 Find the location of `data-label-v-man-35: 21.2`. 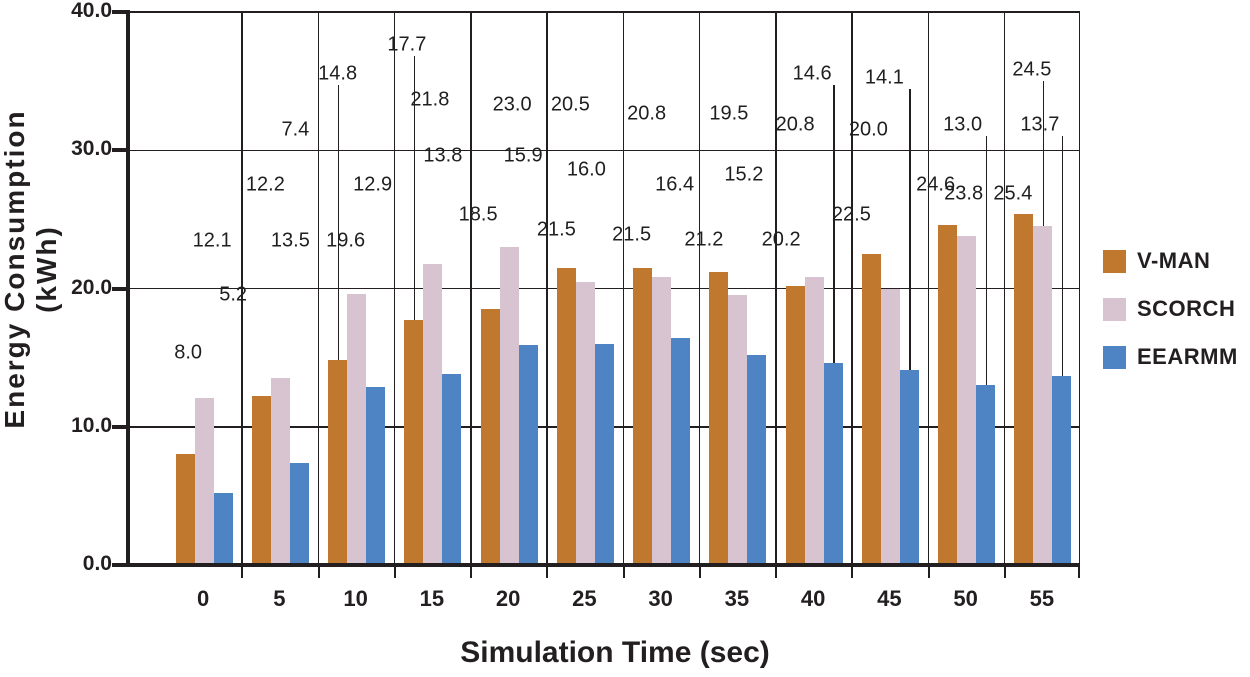

data-label-v-man-35: 21.2 is located at coordinates (704, 239).